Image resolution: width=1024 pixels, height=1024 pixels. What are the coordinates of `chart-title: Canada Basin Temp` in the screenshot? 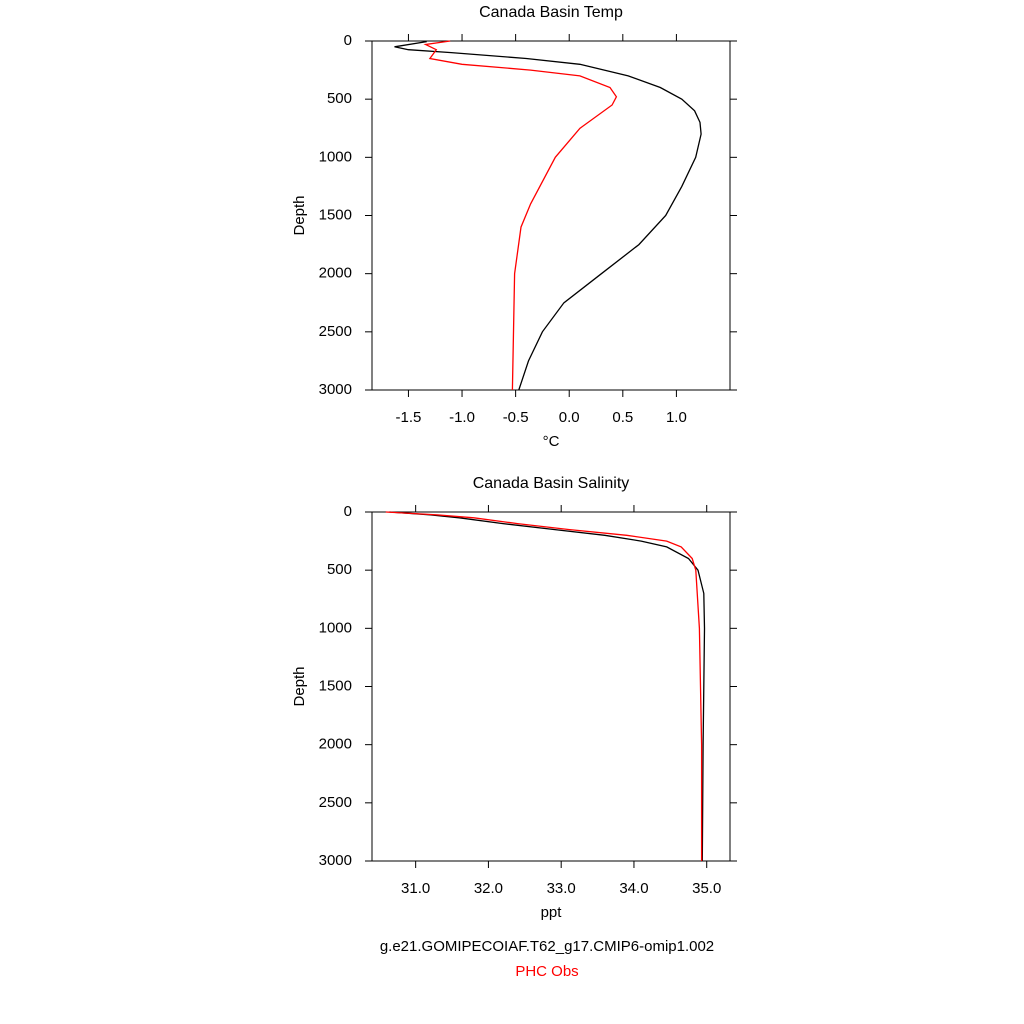 It's located at (551, 12).